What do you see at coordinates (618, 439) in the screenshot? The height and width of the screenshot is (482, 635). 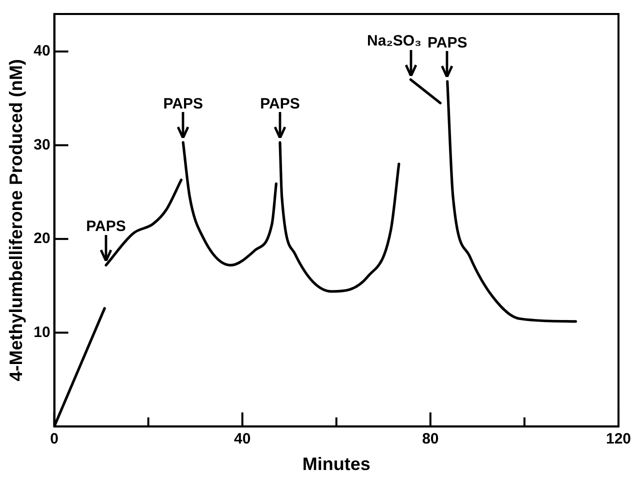 I see `x-tick-label: 120` at bounding box center [618, 439].